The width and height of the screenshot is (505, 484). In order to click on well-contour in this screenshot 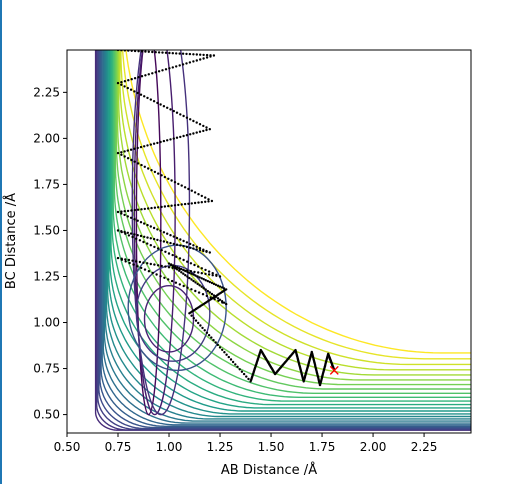, I will do `click(161, 233)`.